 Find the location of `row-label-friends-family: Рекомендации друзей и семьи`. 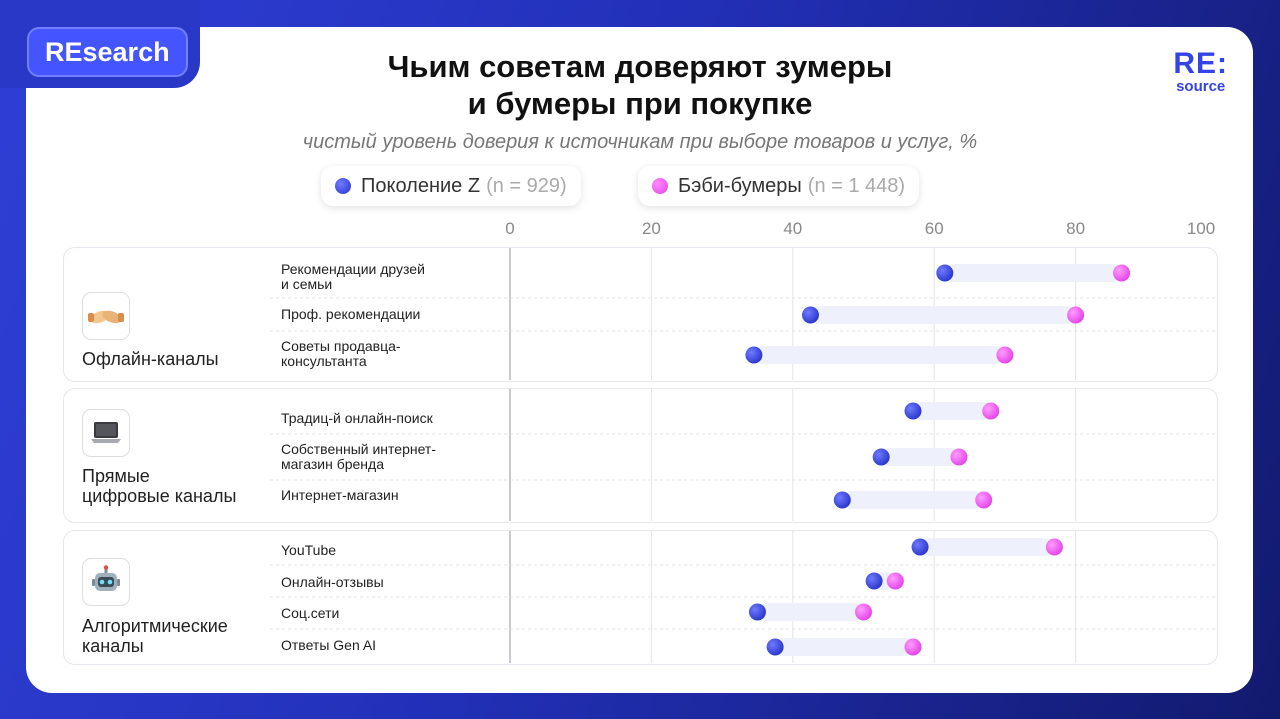

row-label-friends-family: Рекомендации друзей и семьи is located at coordinates (381, 277).